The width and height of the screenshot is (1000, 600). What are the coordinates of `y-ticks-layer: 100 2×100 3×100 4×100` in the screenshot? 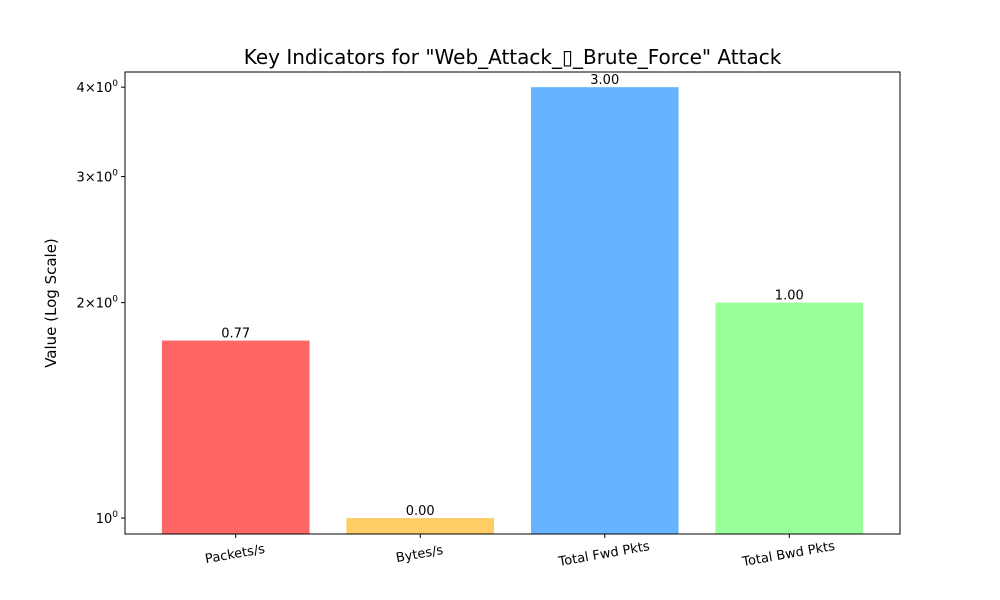 It's located at (101, 303).